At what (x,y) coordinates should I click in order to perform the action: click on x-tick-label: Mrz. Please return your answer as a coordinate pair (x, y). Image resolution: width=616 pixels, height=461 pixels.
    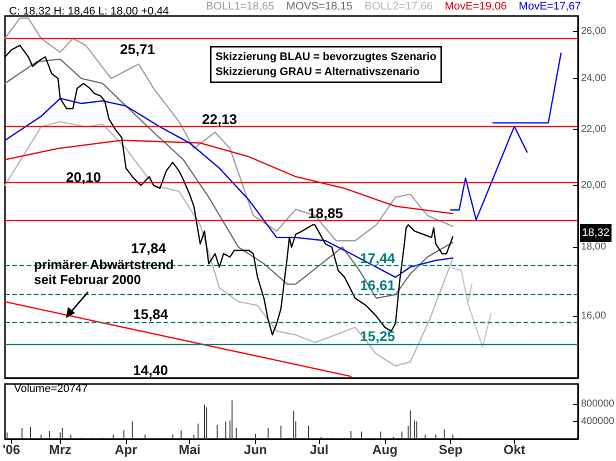
    Looking at the image, I should click on (60, 449).